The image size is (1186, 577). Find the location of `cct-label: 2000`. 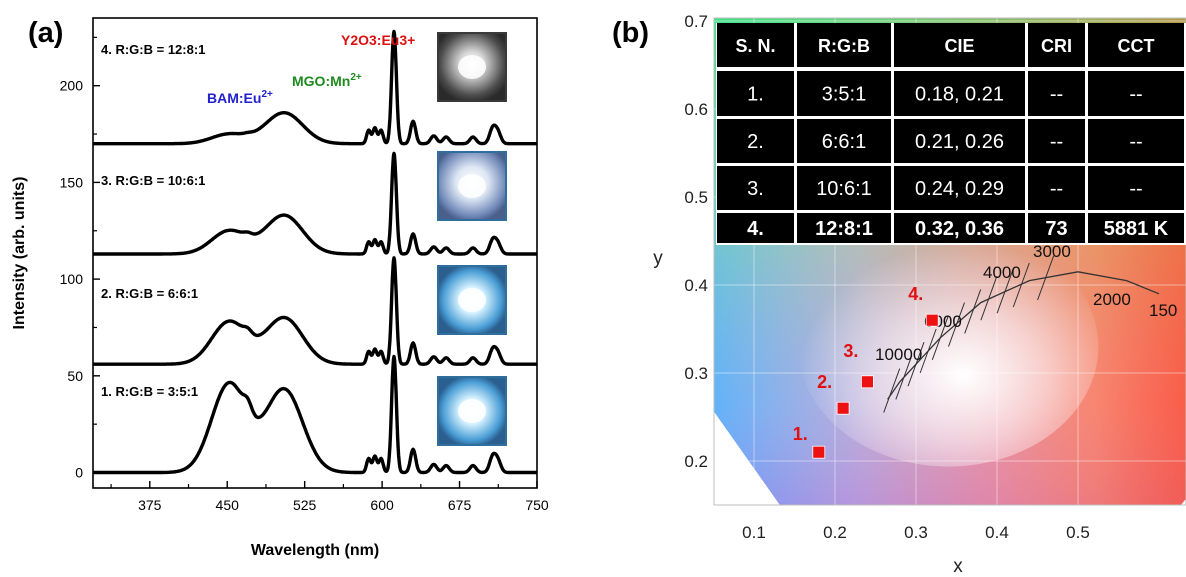

cct-label: 2000 is located at coordinates (1112, 299).